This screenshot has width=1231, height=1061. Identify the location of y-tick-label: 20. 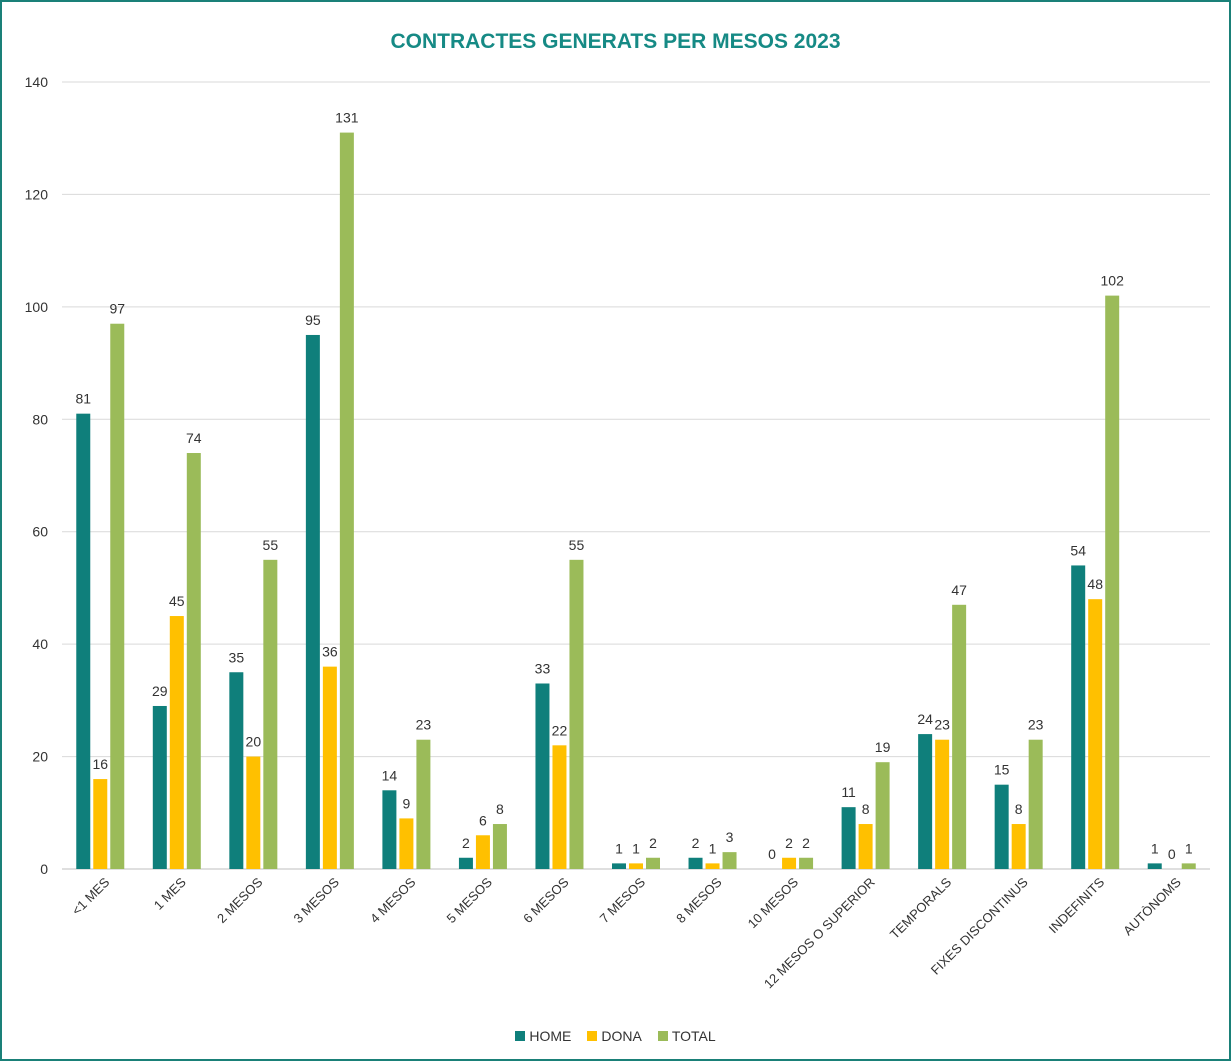
(40, 757).